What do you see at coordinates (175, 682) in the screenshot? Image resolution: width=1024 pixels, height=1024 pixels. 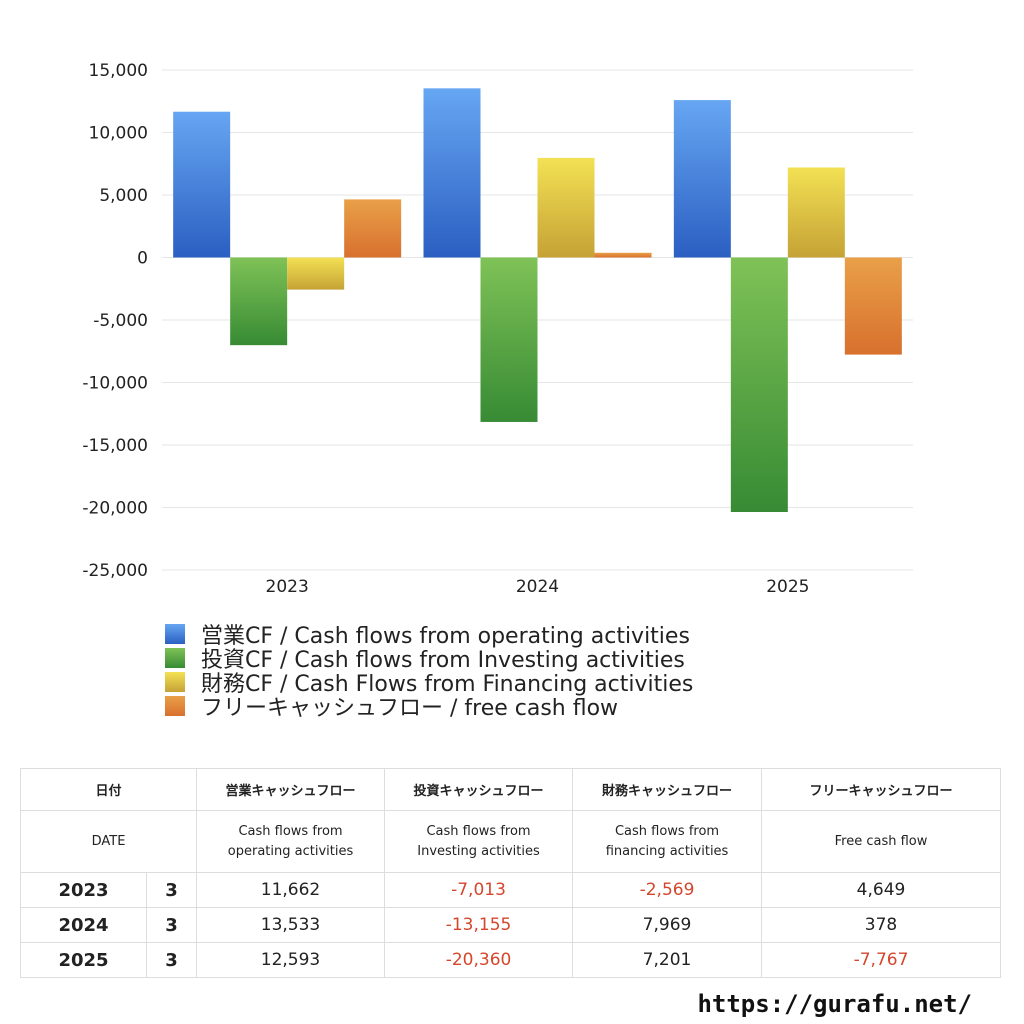 I see `legend-swatch-financing` at bounding box center [175, 682].